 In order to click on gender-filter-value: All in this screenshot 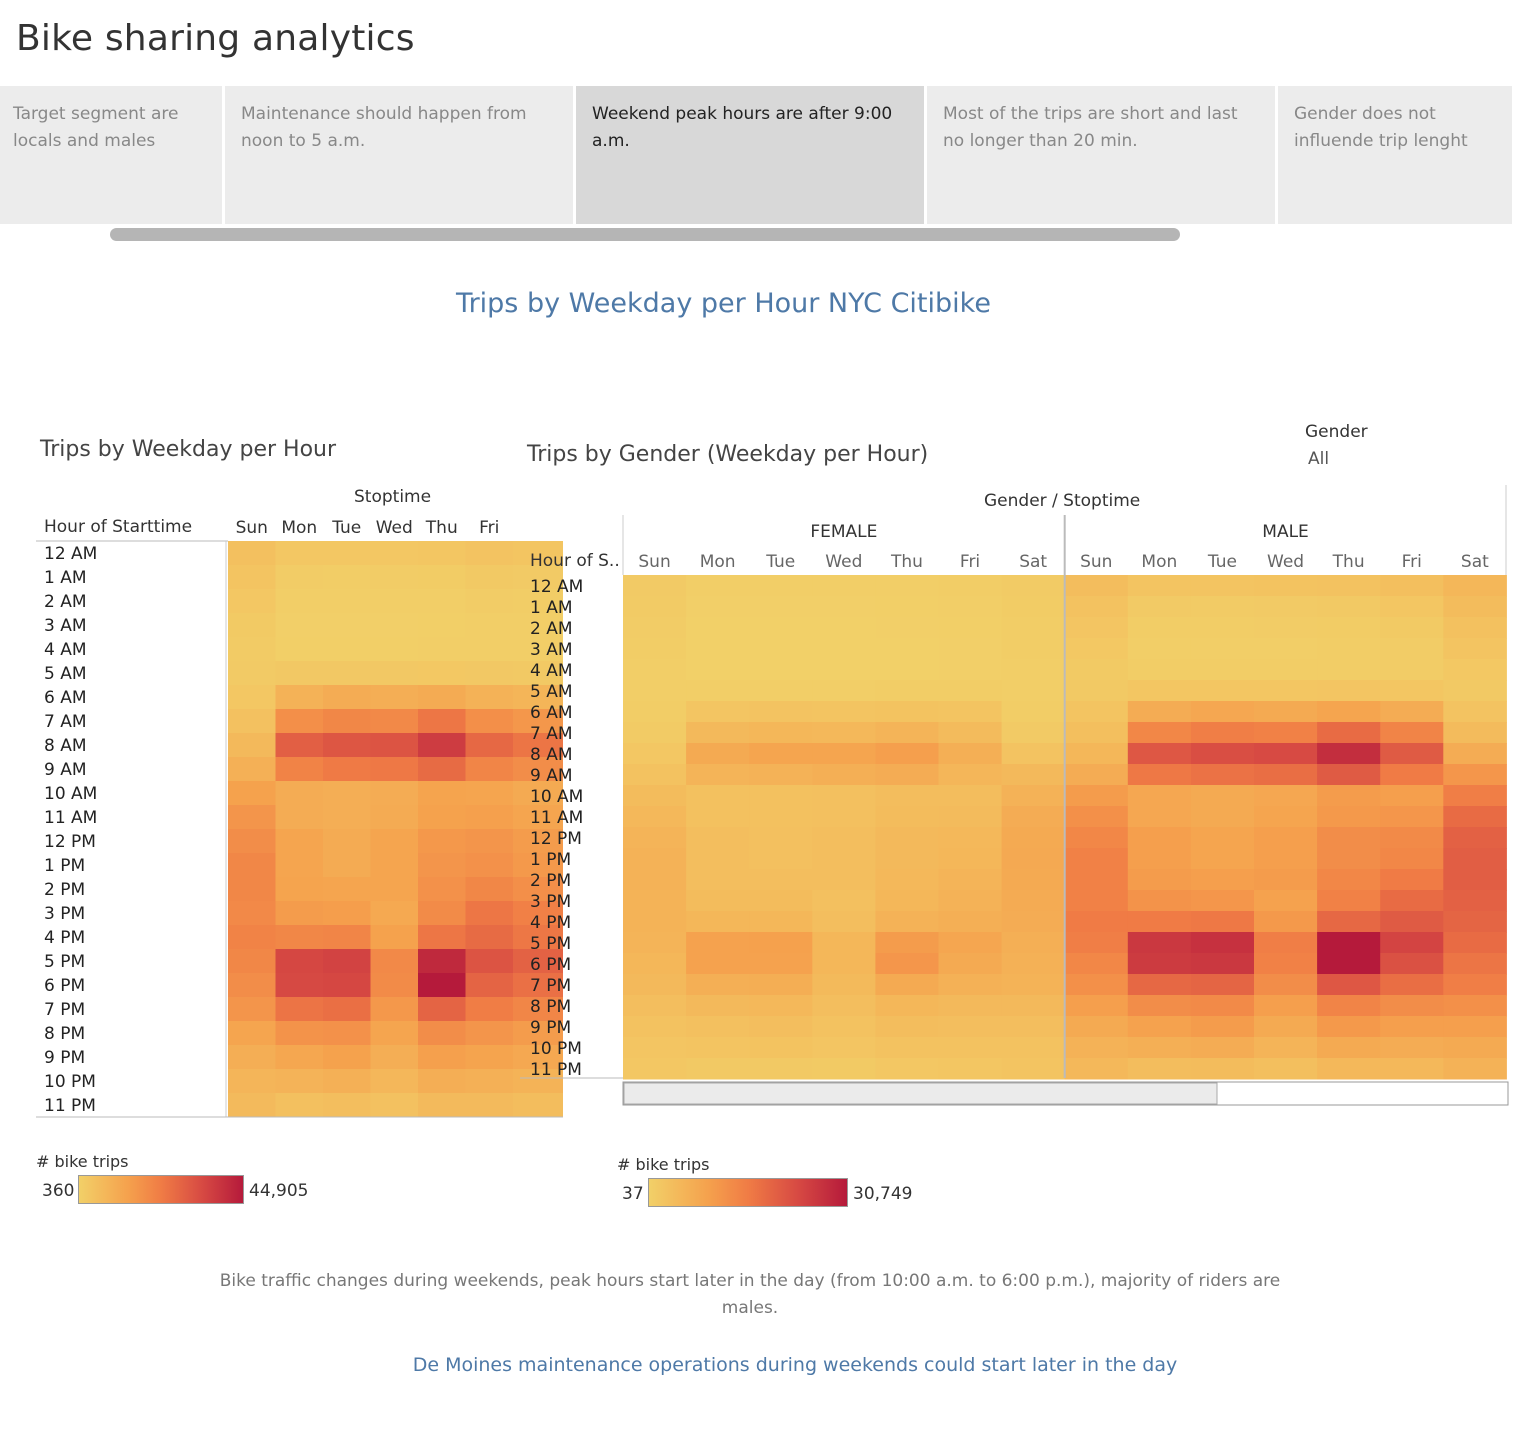, I will do `click(1319, 459)`.